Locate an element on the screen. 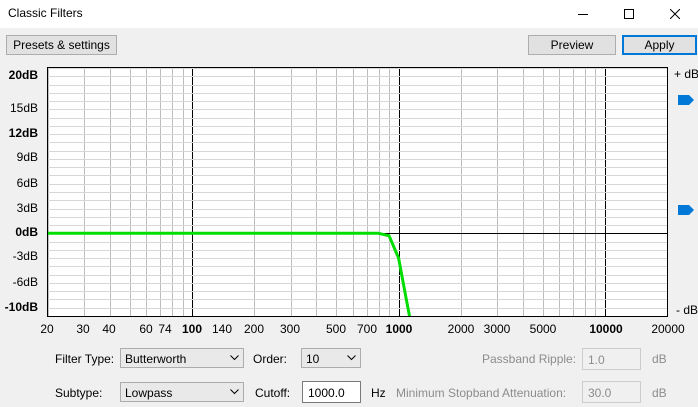  y-axis-label: 20dB is located at coordinates (23, 75).